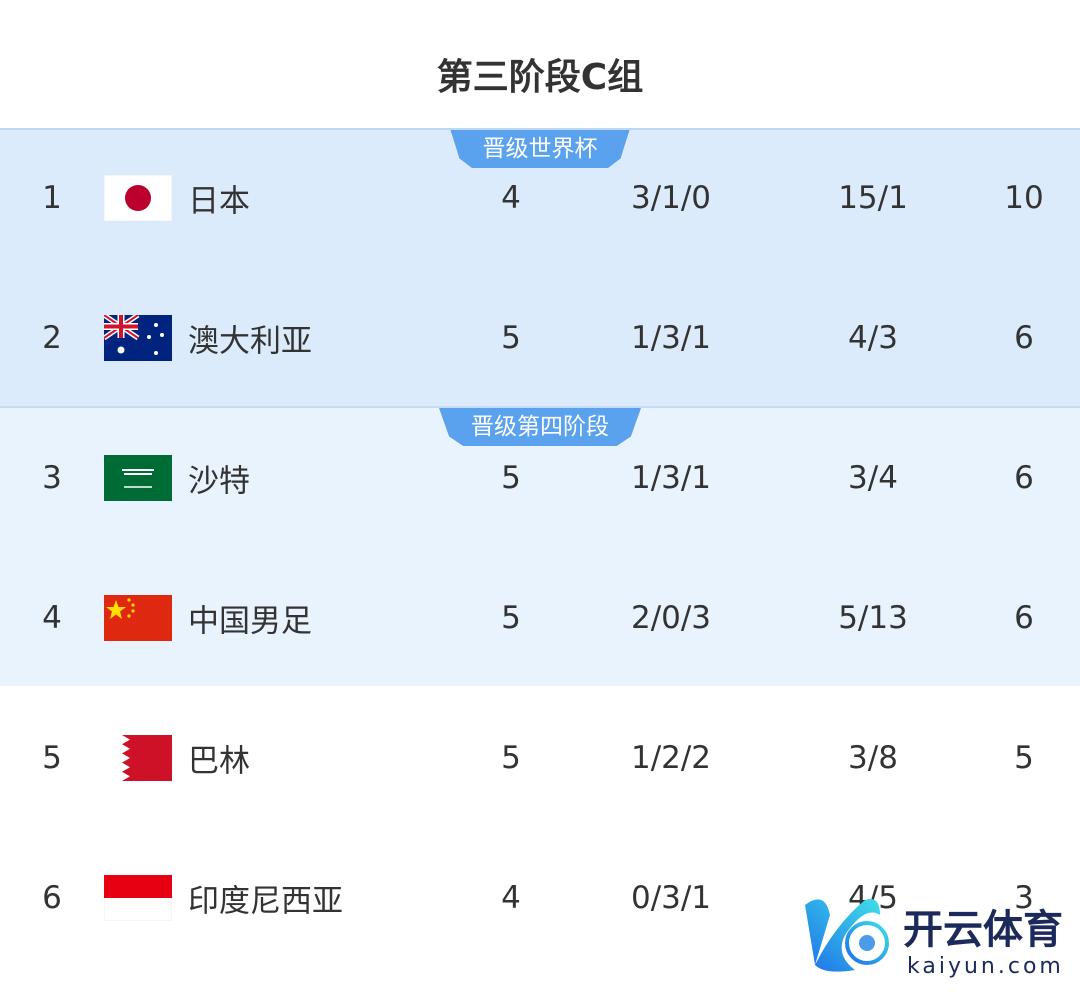  What do you see at coordinates (671, 198) in the screenshot?
I see `win-draw-loss: 3/1/0` at bounding box center [671, 198].